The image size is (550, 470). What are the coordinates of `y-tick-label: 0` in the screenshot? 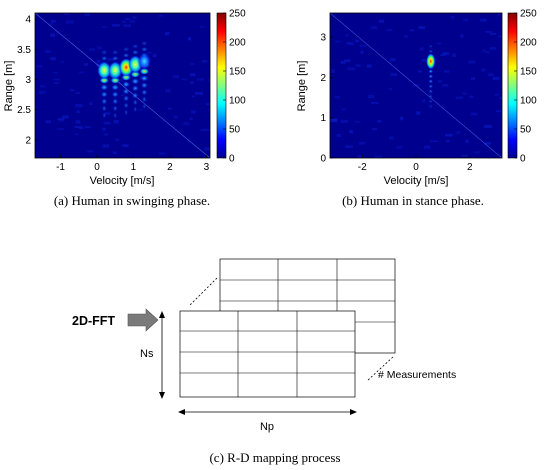 It's located at (323, 159).